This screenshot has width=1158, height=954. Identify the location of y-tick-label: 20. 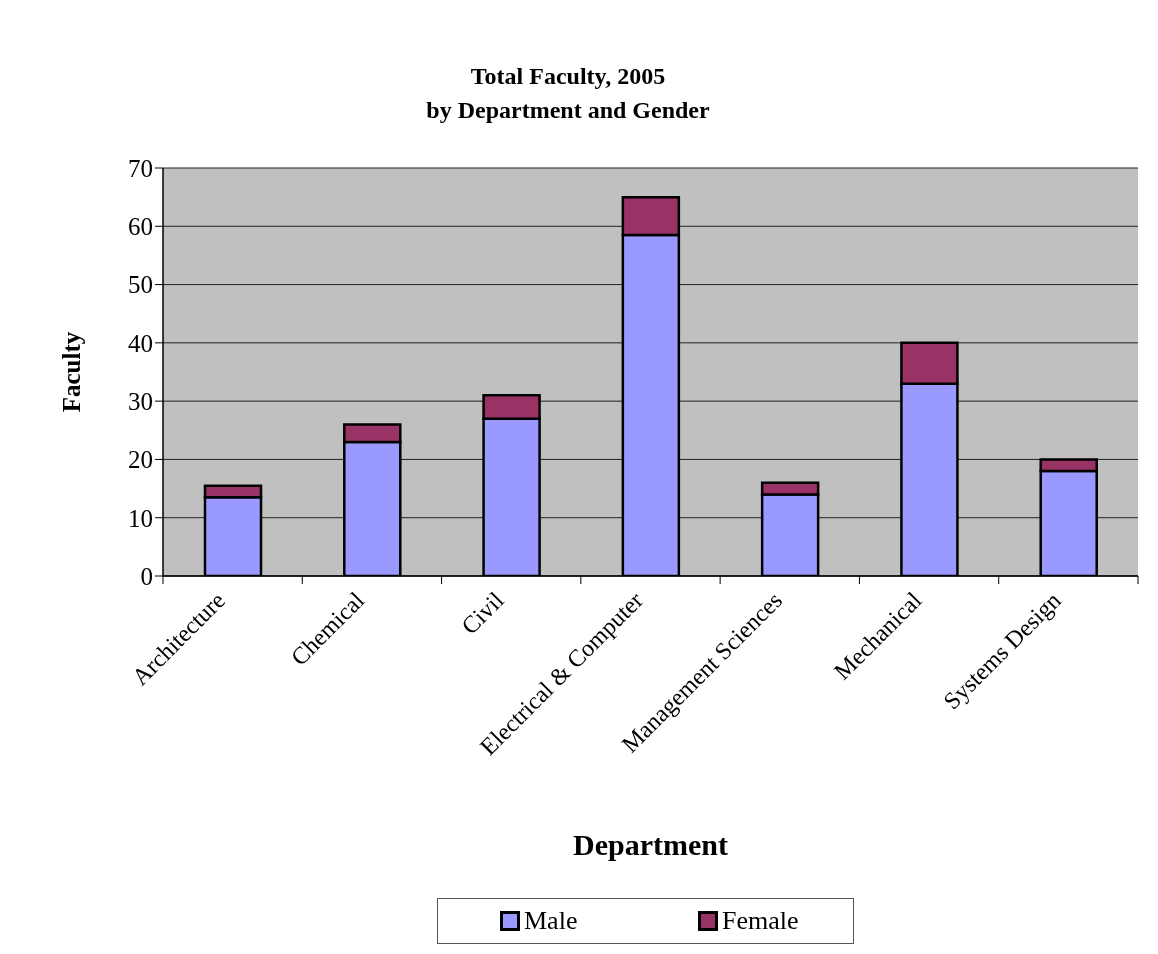
(140, 460).